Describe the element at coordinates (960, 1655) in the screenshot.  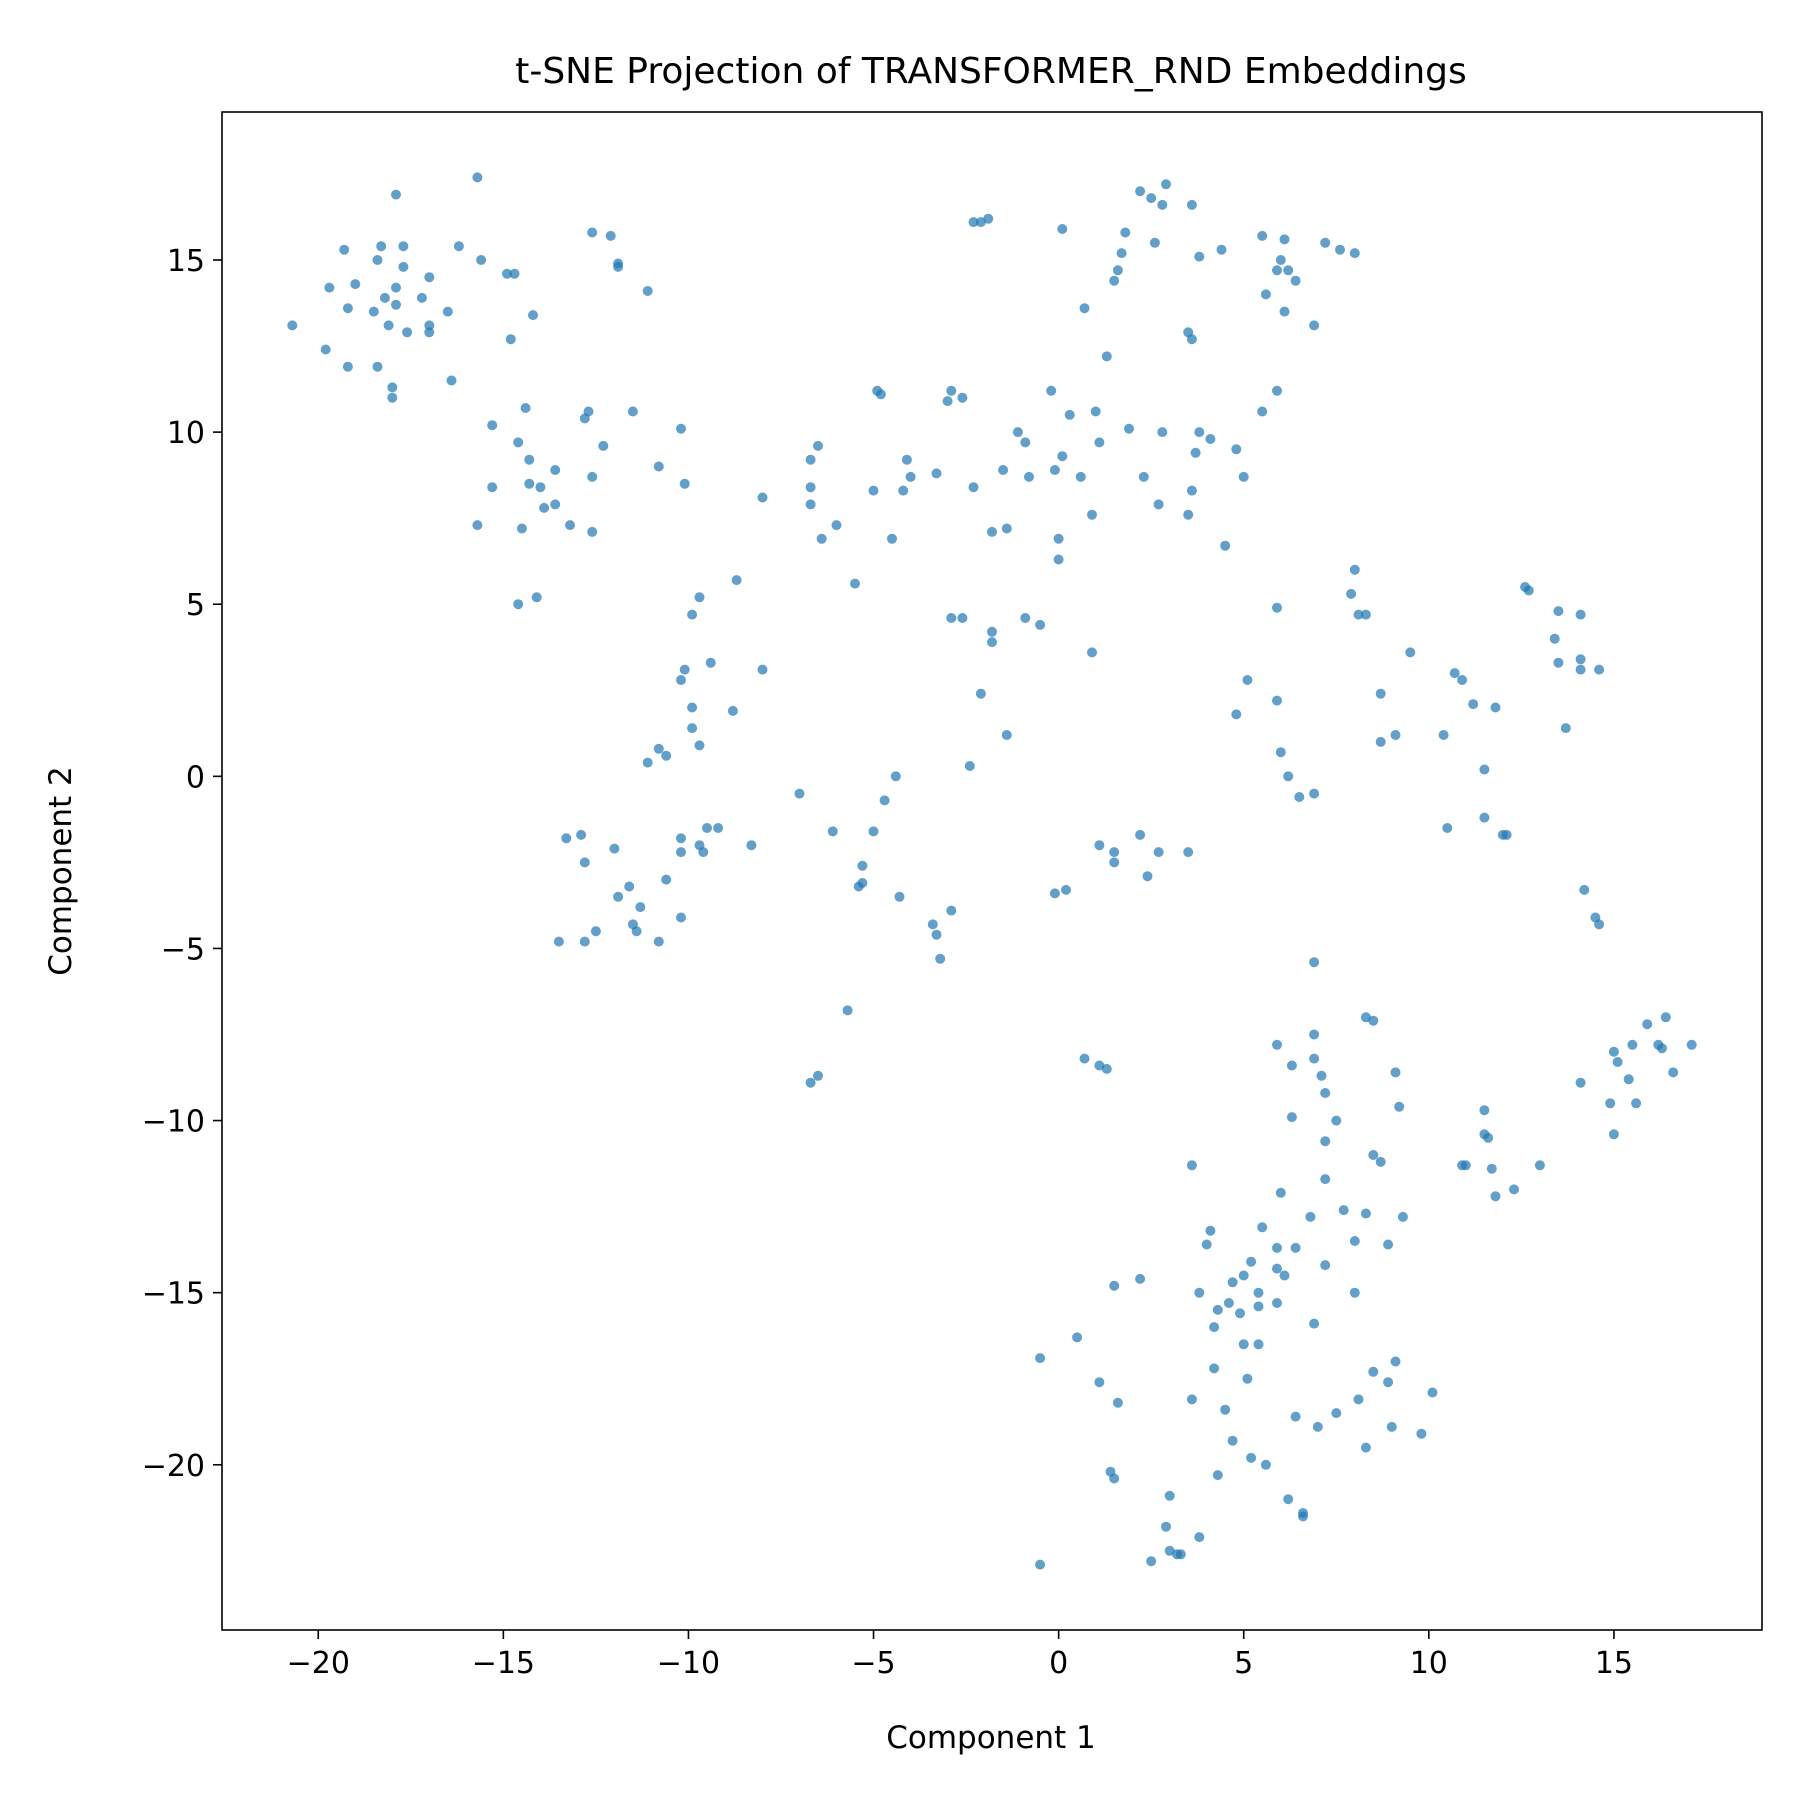
I see `x-axis-ticks: −20 −15 −10 −5 0 5 10 15` at that location.